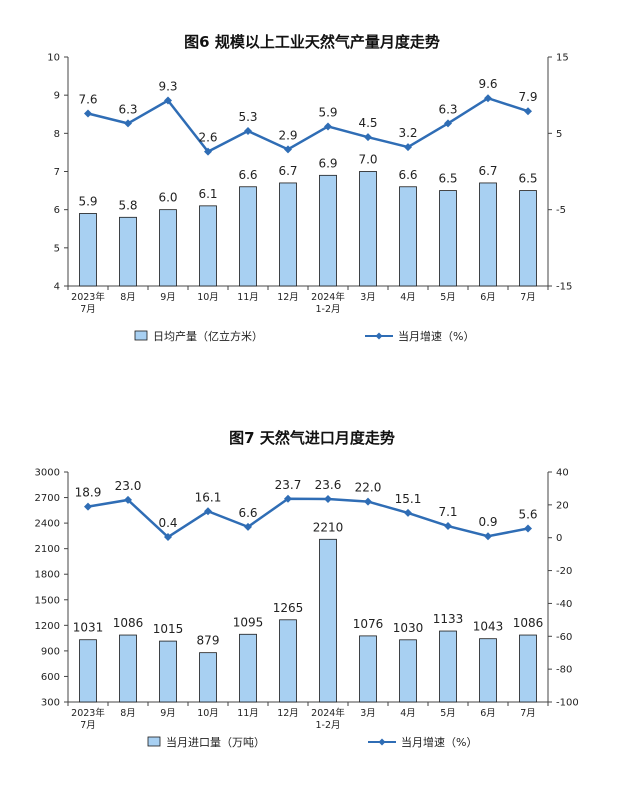 This screenshot has width=624, height=785. I want to click on chart-title: 图7 天然气进口月度走势, so click(312, 438).